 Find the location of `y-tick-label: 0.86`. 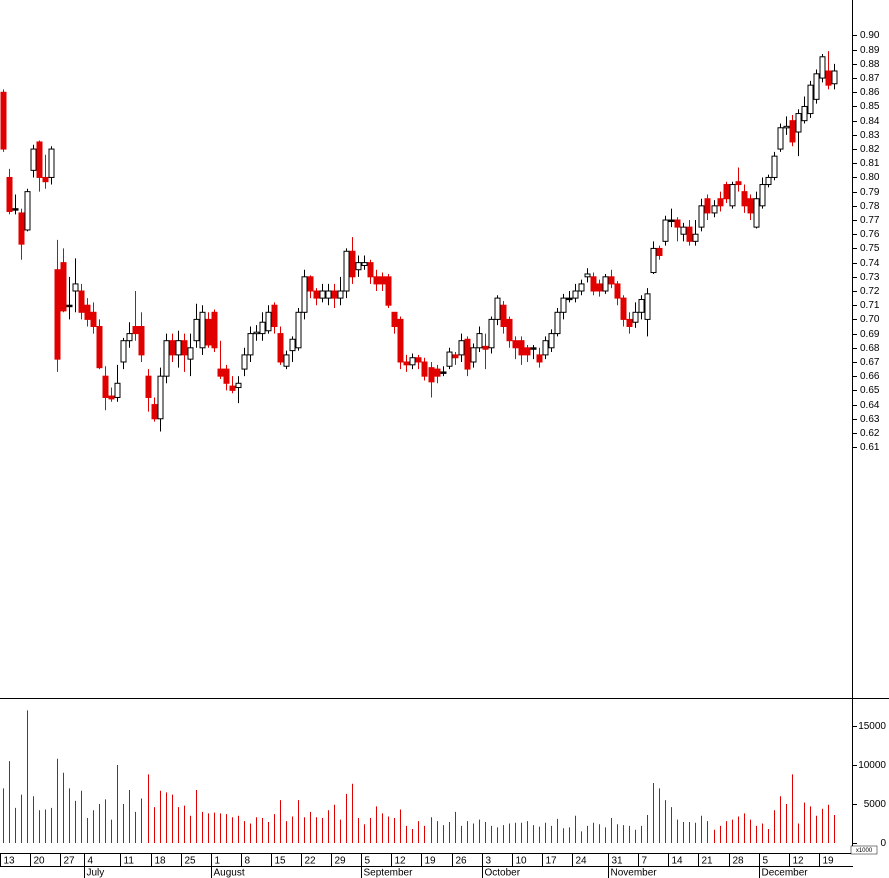

y-tick-label: 0.86 is located at coordinates (870, 92).